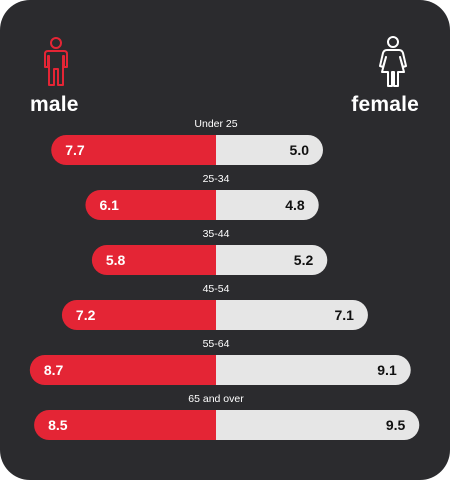  Describe the element at coordinates (216, 234) in the screenshot. I see `category-label: 35-44` at that location.